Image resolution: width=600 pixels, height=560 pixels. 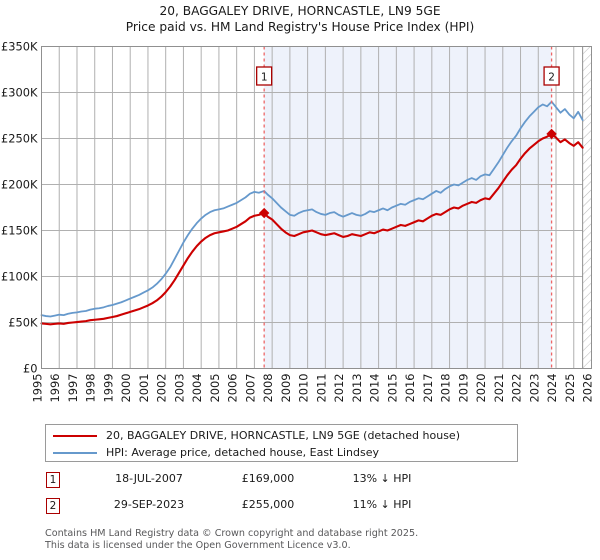 I want to click on svg-text: 2006, so click(x=233, y=388).